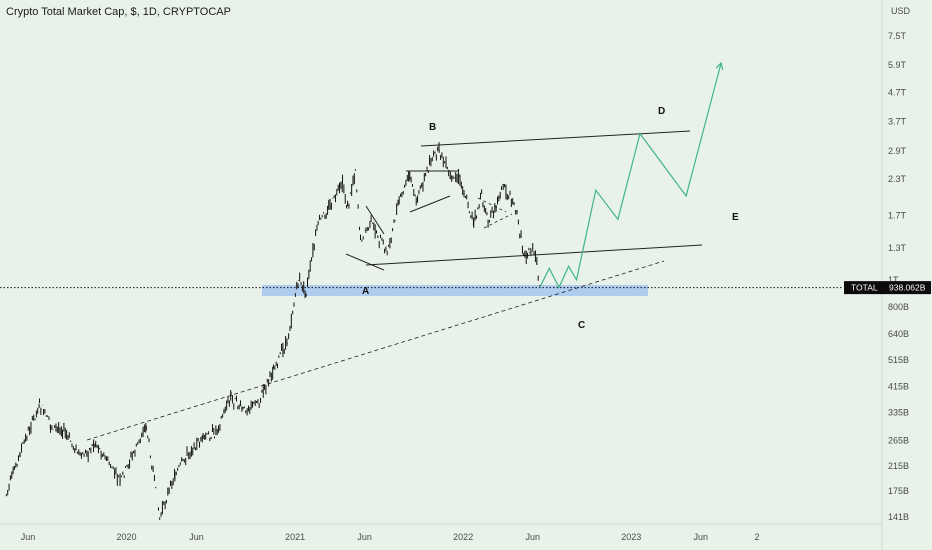 The width and height of the screenshot is (932, 550). Describe the element at coordinates (735, 217) in the screenshot. I see `wave-label-e: E` at that location.